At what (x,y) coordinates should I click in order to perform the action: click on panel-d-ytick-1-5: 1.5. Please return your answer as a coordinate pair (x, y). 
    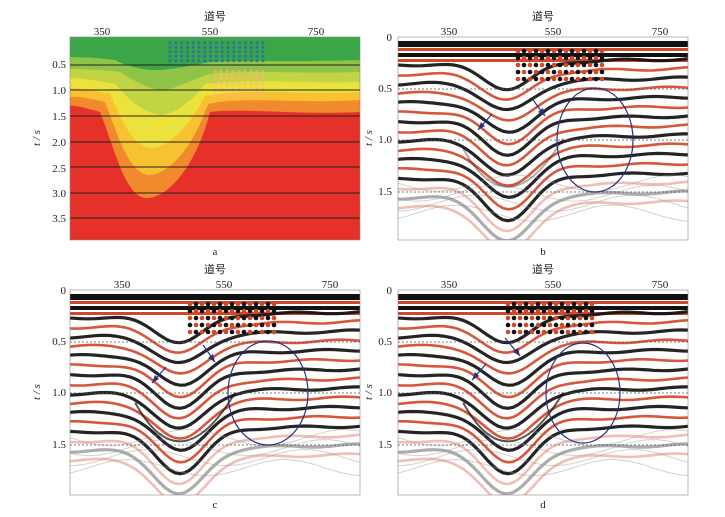
    Looking at the image, I should click on (385, 445).